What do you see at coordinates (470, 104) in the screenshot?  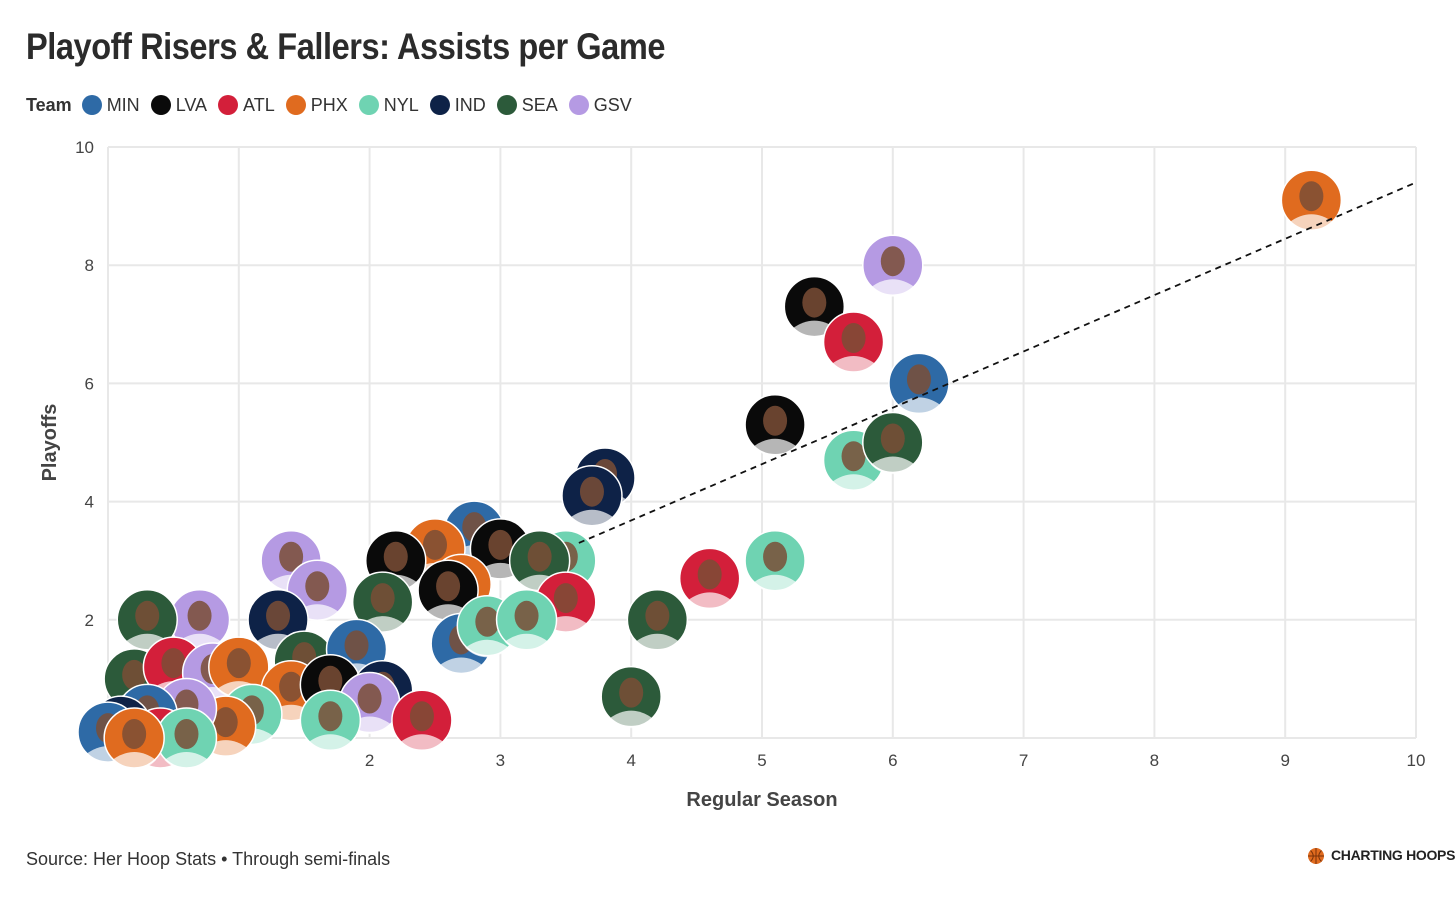 I see `legend-label-ind: IND` at bounding box center [470, 104].